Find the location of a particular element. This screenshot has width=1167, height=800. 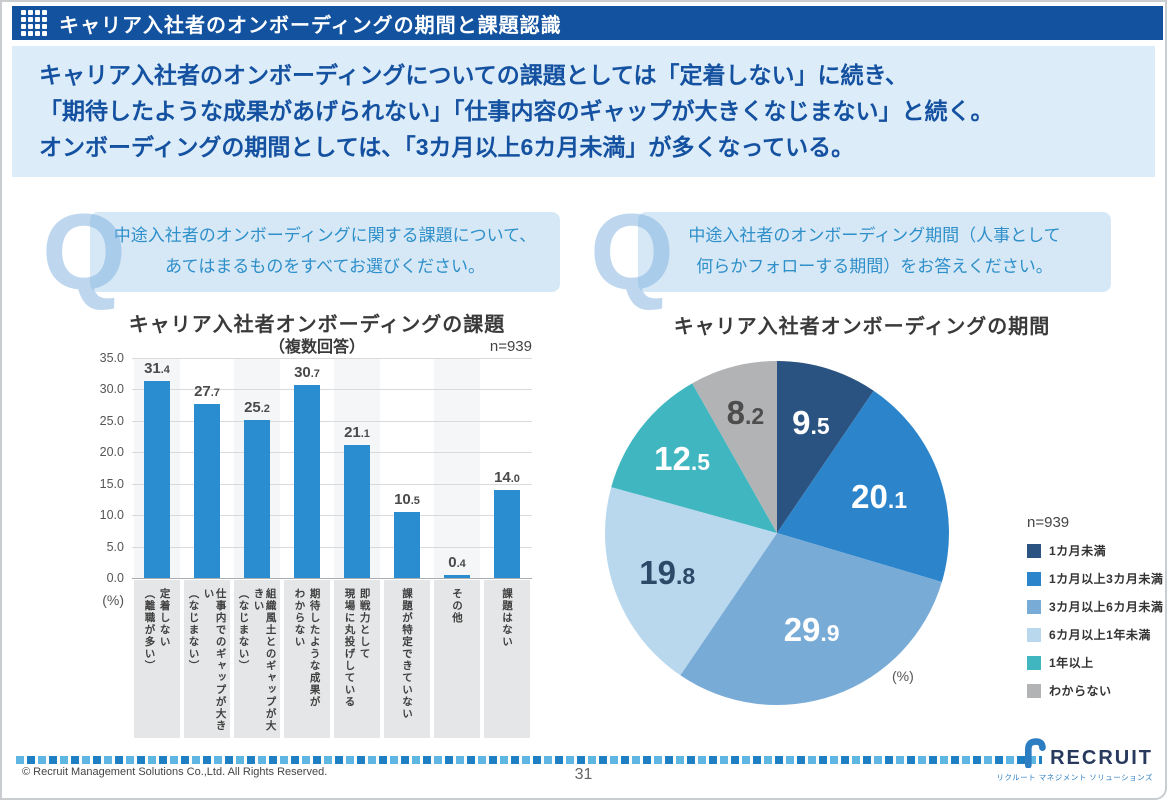

y-tick-label: 30.0 is located at coordinates (111, 389).